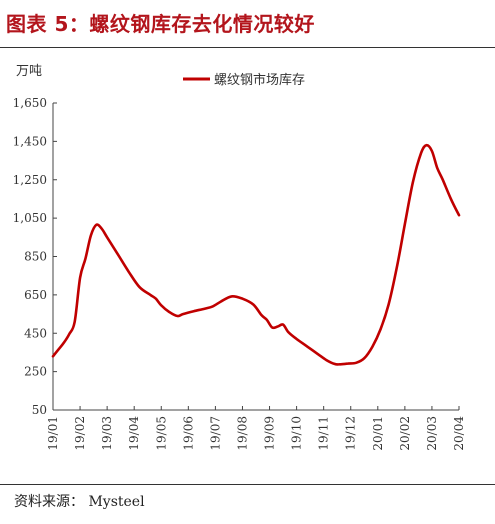 Image resolution: width=495 pixels, height=524 pixels. I want to click on y-tick-label: 1,250, so click(30, 180).